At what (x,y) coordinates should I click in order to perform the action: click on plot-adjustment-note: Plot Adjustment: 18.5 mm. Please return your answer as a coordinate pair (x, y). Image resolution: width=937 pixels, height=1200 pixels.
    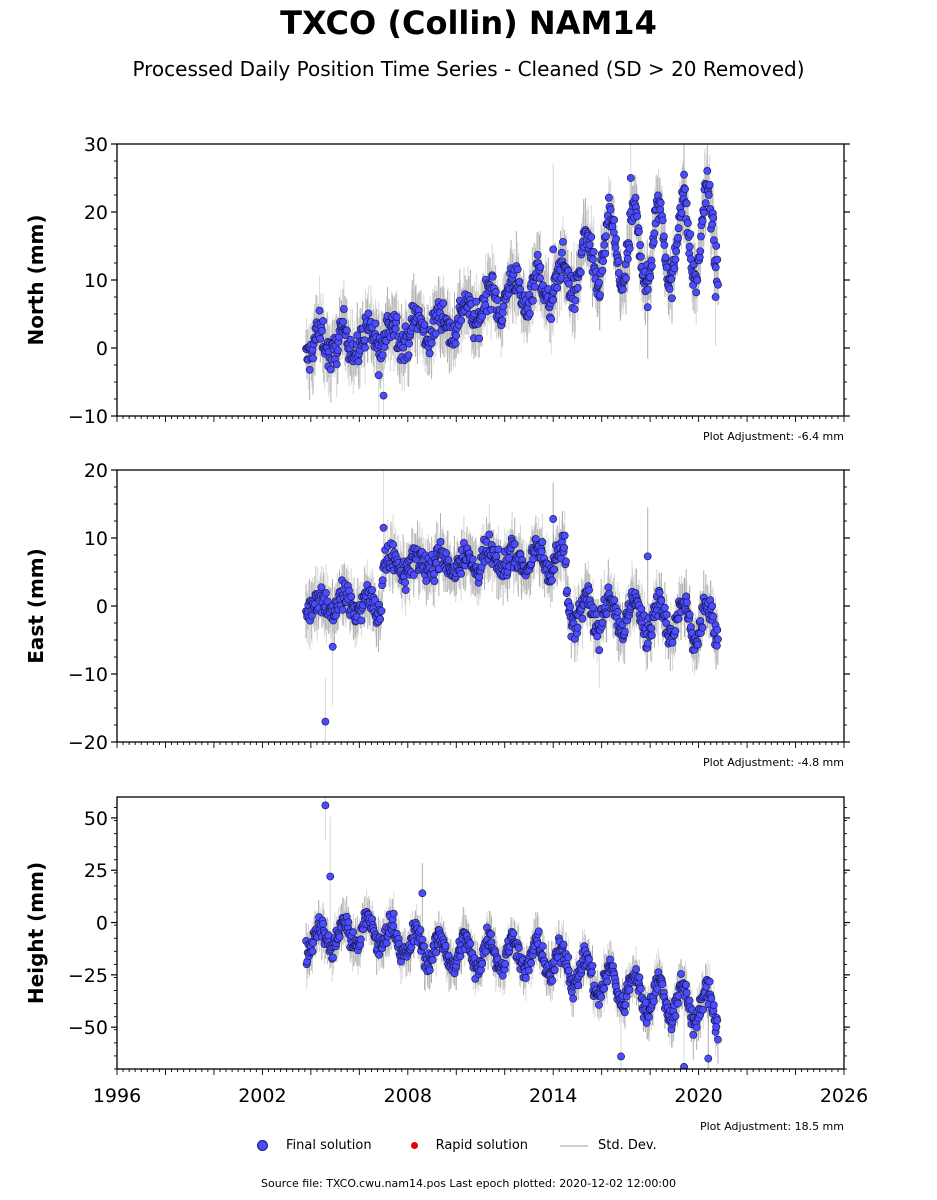
    Looking at the image, I should click on (772, 1126).